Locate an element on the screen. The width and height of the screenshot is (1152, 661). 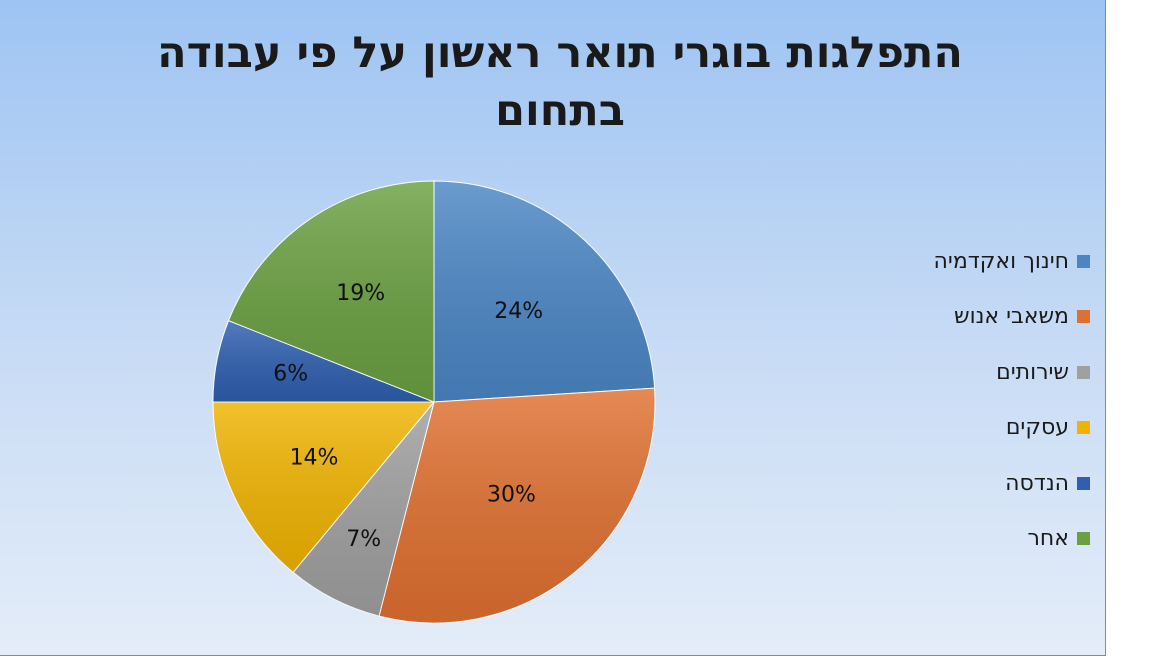
pie-labels: 24% 30% 7% 14% 6% 19% is located at coordinates (408, 416).